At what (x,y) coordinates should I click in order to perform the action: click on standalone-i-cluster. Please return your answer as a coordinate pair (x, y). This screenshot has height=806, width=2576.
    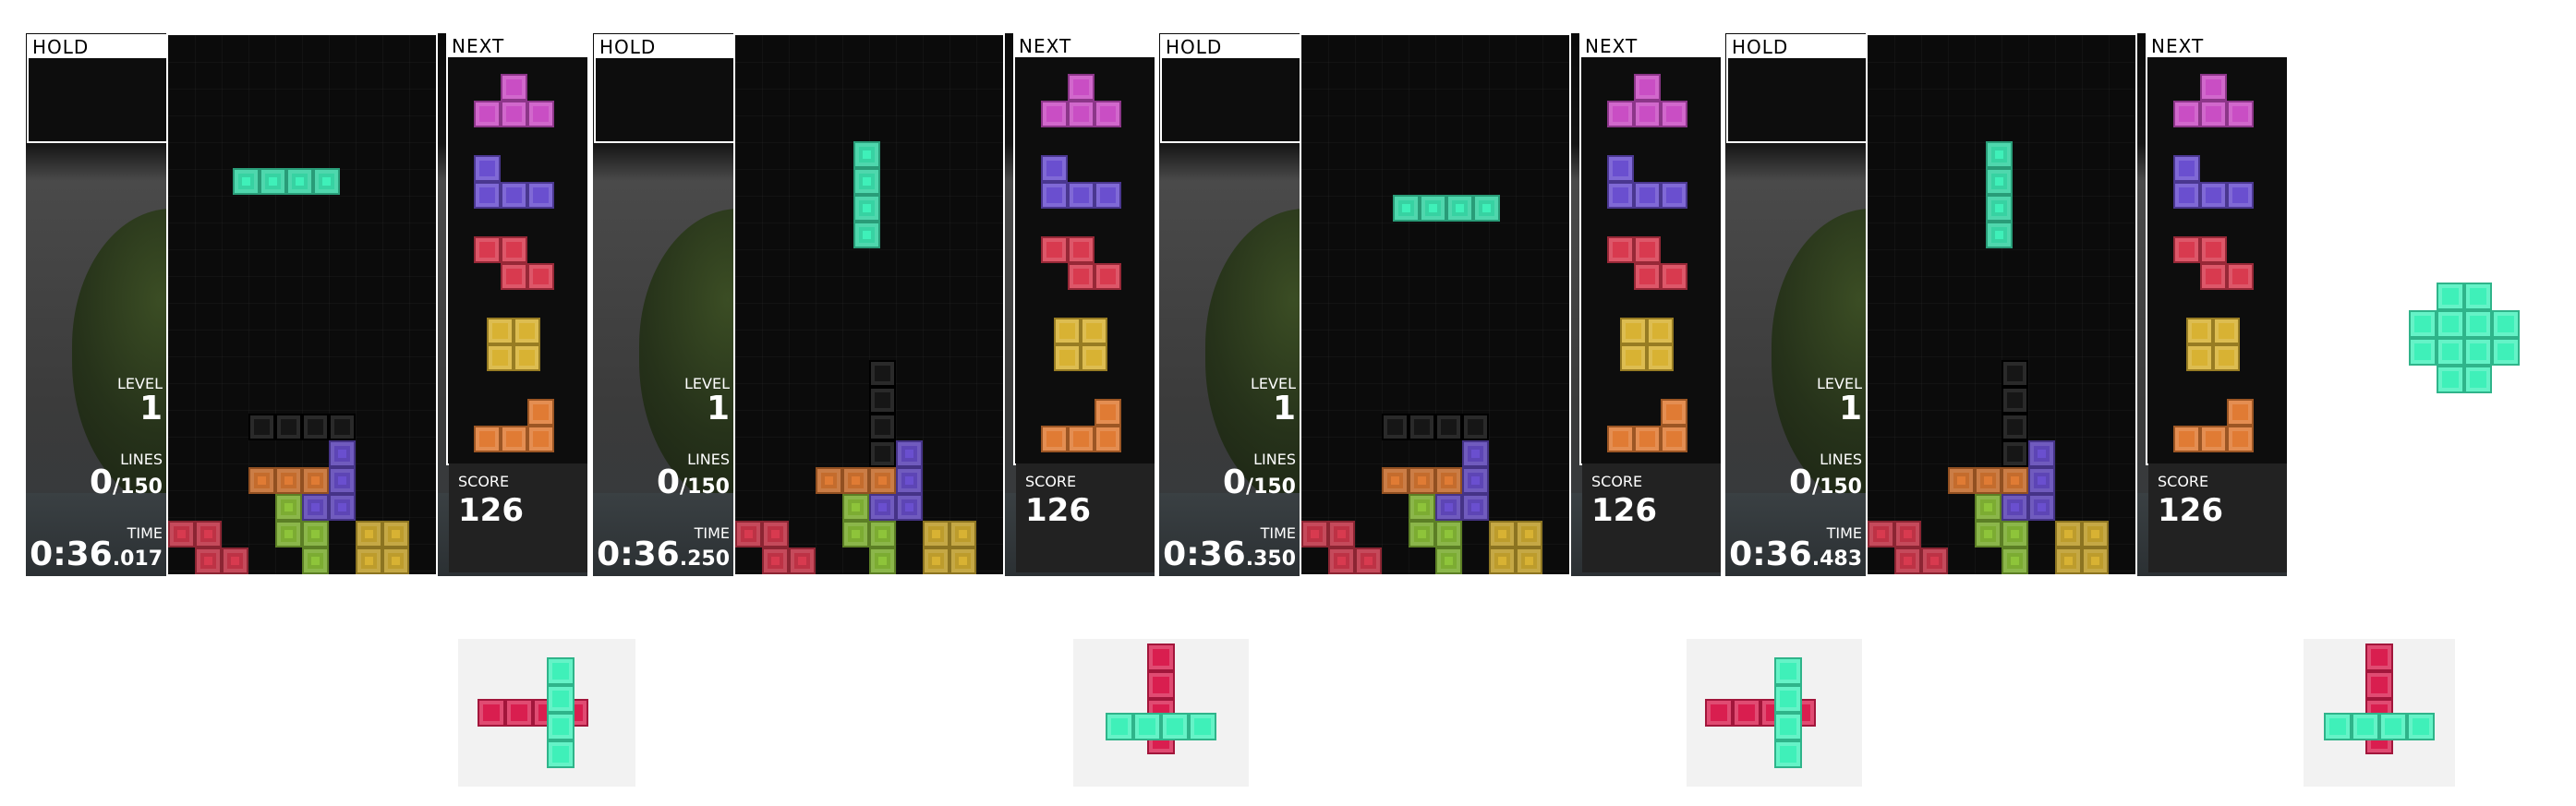
    Looking at the image, I should click on (2466, 340).